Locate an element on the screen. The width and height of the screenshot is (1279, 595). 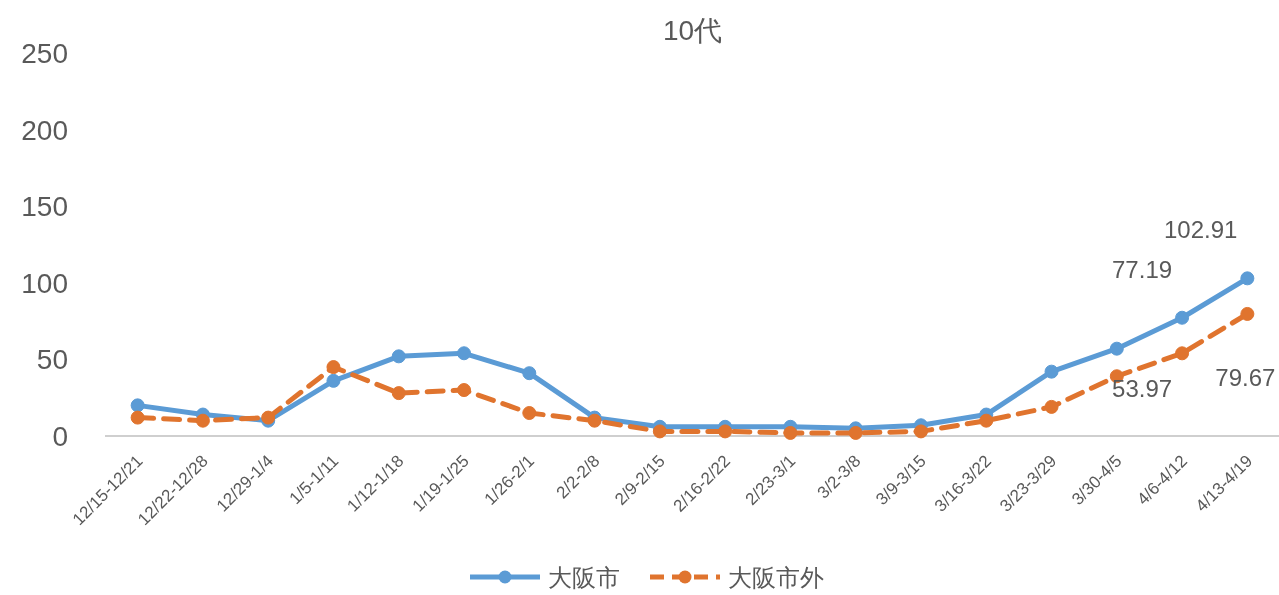
data-label: 77.19 is located at coordinates (1142, 269).